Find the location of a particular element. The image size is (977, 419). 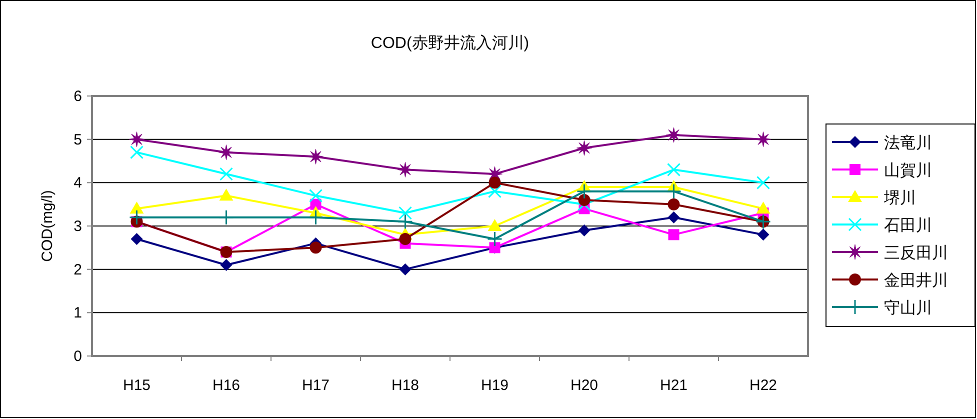

y-tick-label: 3 is located at coordinates (78, 226).